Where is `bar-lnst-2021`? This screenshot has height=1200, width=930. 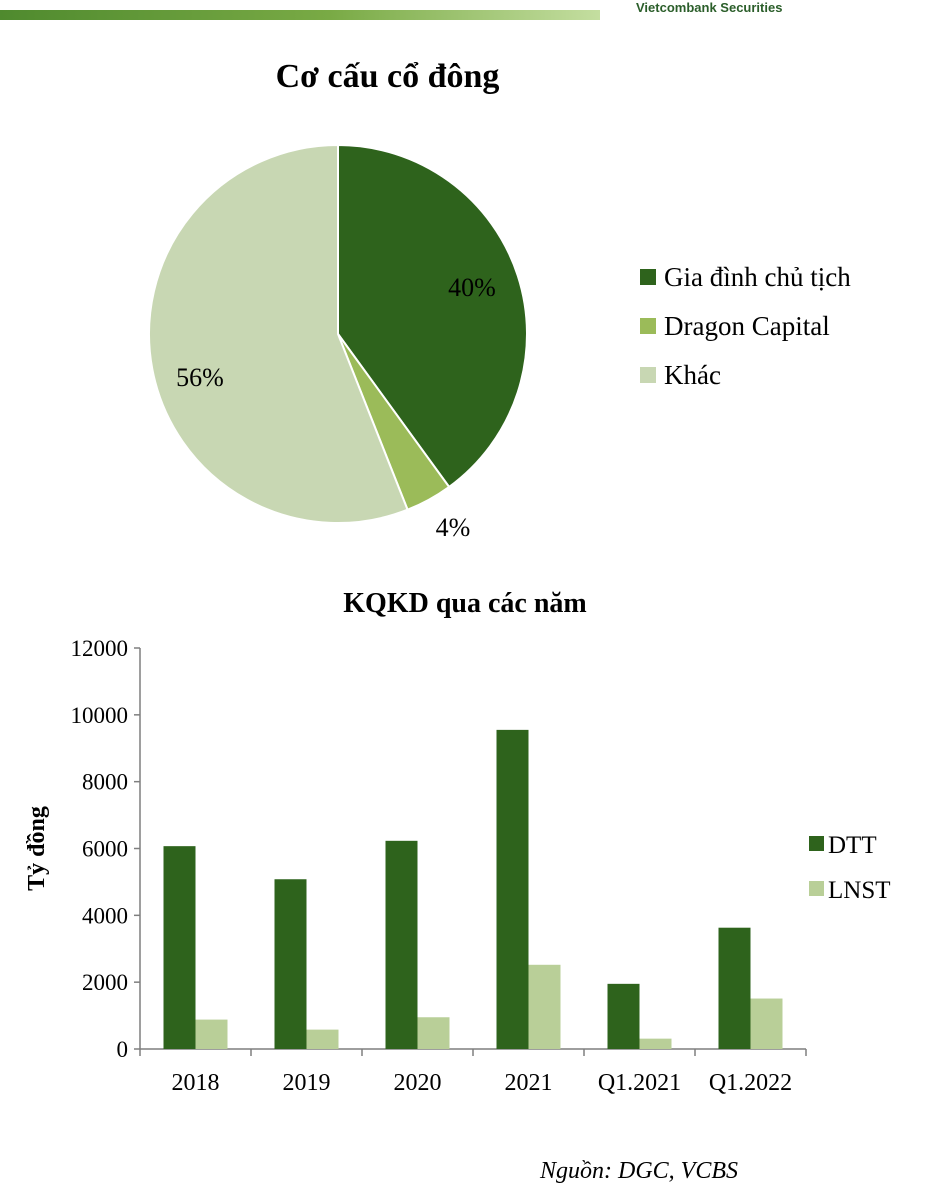 bar-lnst-2021 is located at coordinates (544, 1006).